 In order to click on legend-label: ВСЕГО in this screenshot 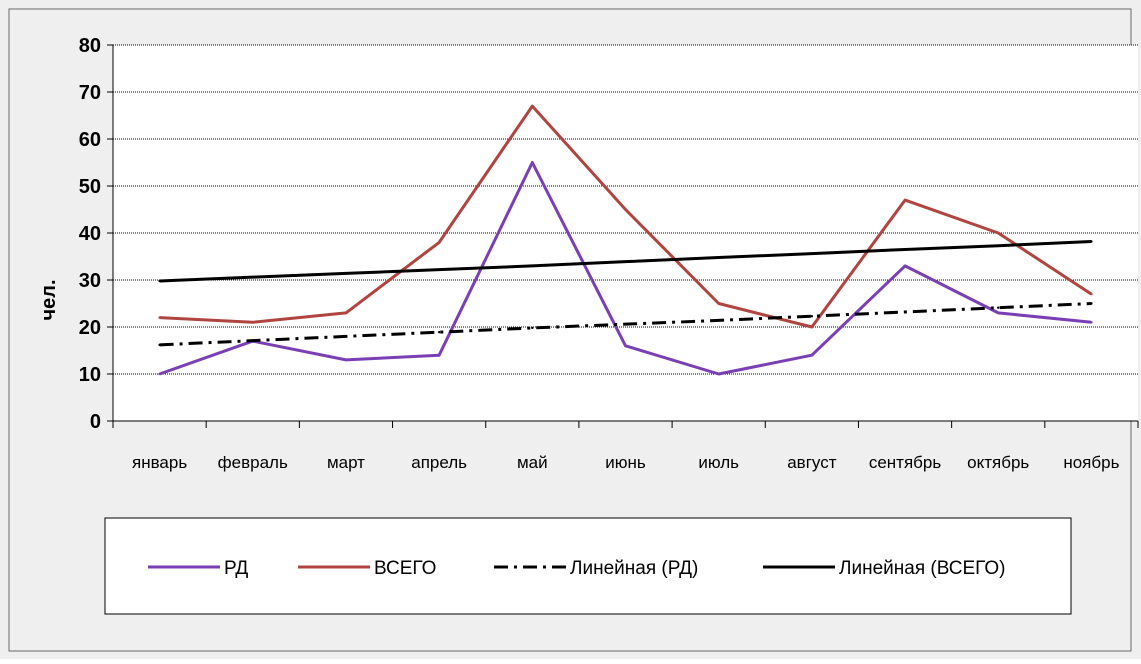, I will do `click(405, 568)`.